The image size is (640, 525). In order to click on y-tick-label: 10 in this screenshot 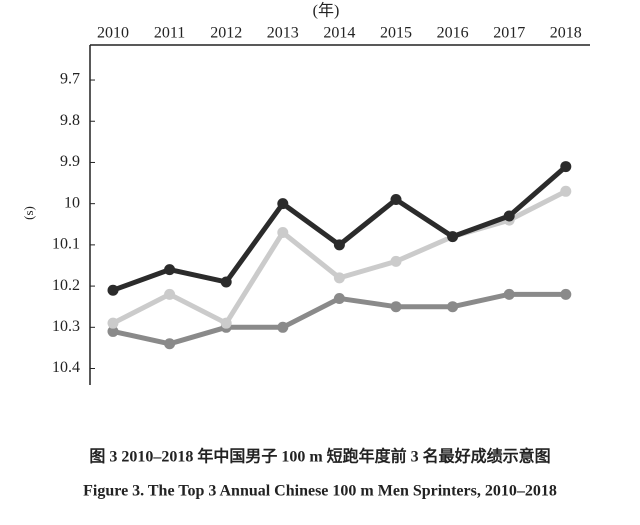, I will do `click(72, 202)`.